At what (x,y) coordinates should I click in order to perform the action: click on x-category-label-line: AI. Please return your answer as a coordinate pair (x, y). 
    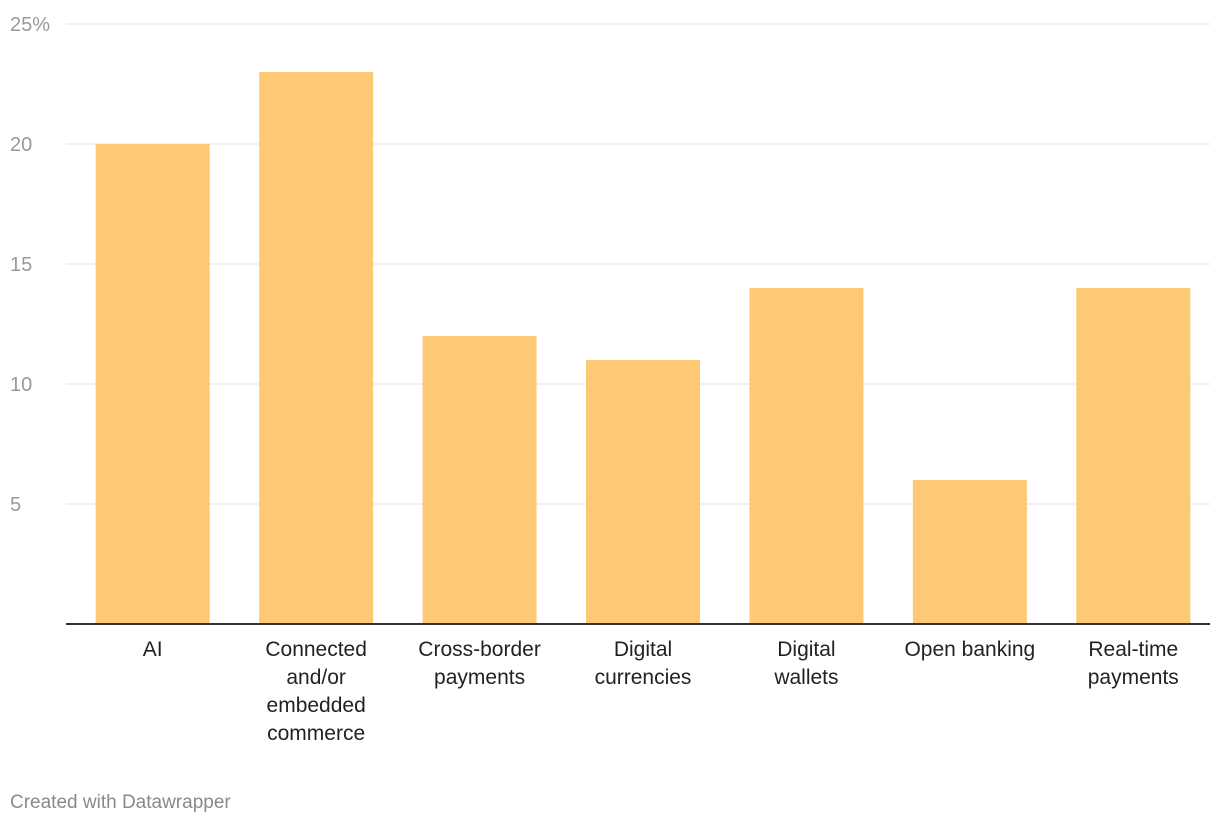
    Looking at the image, I should click on (153, 649).